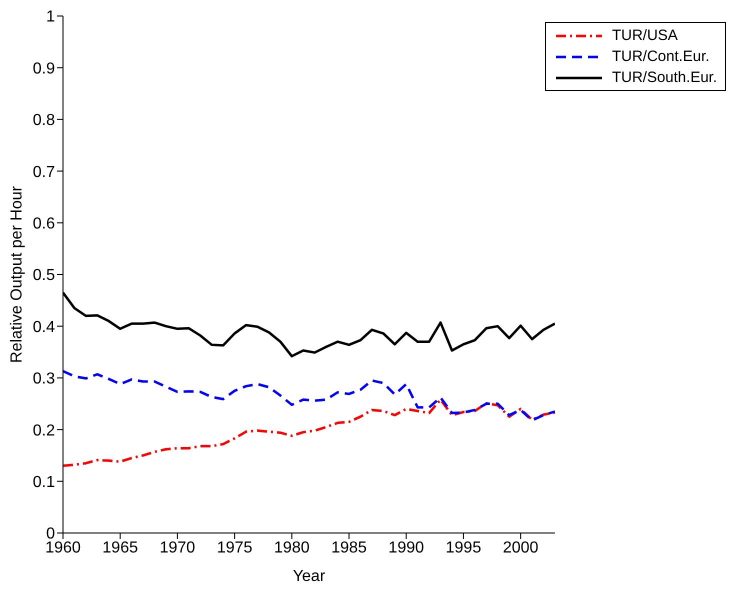 Image resolution: width=736 pixels, height=597 pixels. Describe the element at coordinates (292, 547) in the screenshot. I see `x-tick-label: 1980` at that location.